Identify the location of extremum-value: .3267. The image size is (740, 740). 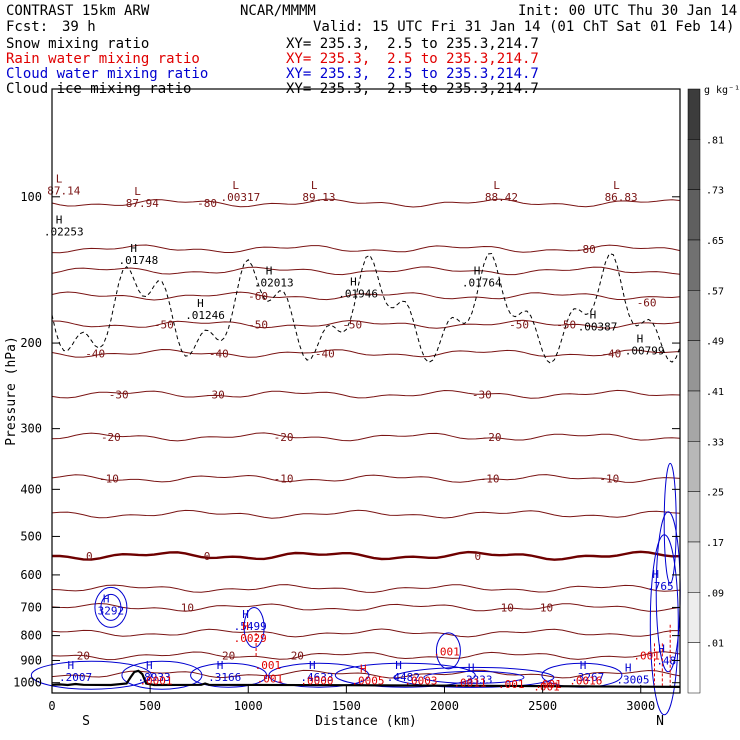
(587, 677).